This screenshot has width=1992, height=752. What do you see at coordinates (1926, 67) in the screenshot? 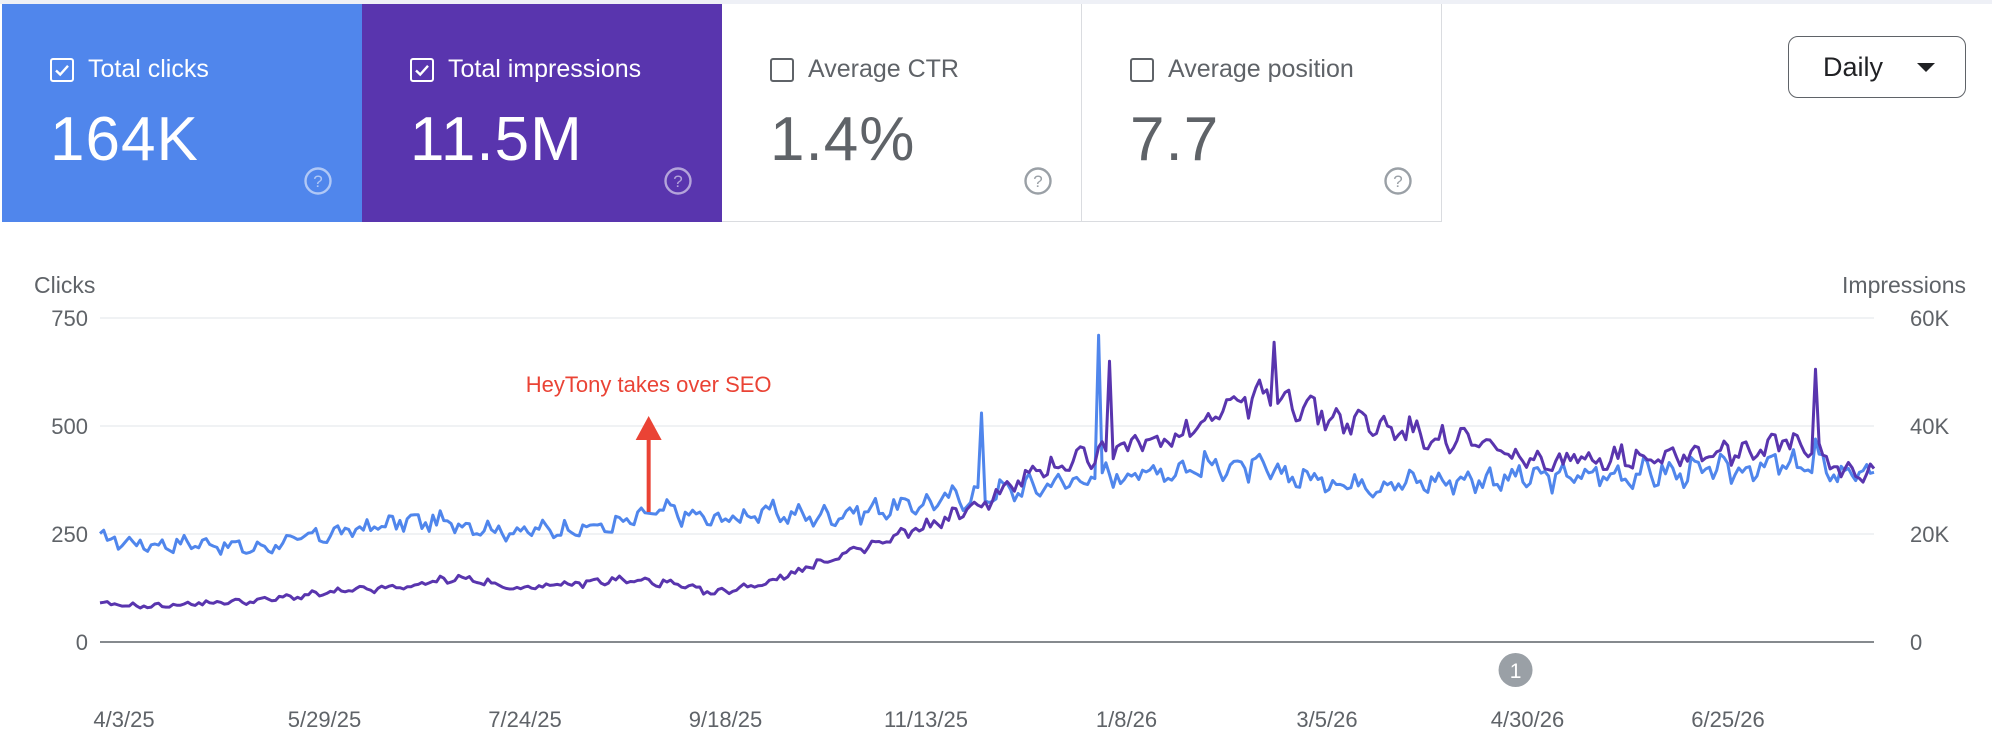
I see `chevron-down-icon` at bounding box center [1926, 67].